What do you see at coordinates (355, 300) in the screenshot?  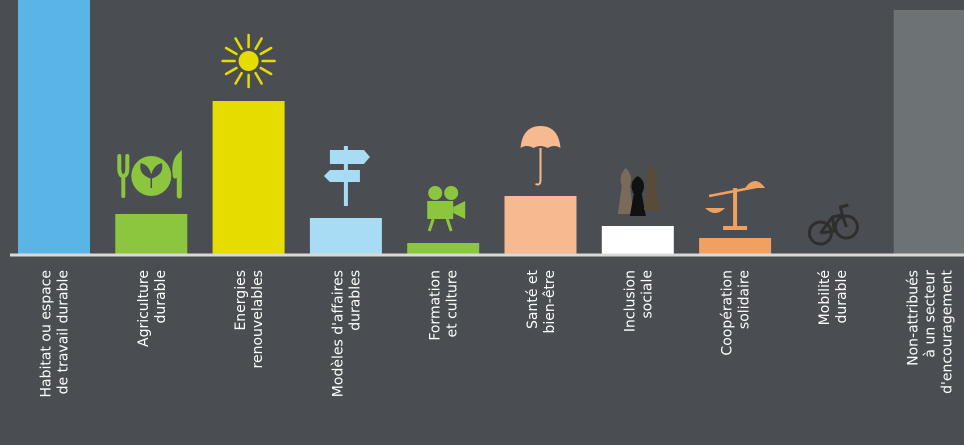 I see `category-label-4-line-2: durables` at bounding box center [355, 300].